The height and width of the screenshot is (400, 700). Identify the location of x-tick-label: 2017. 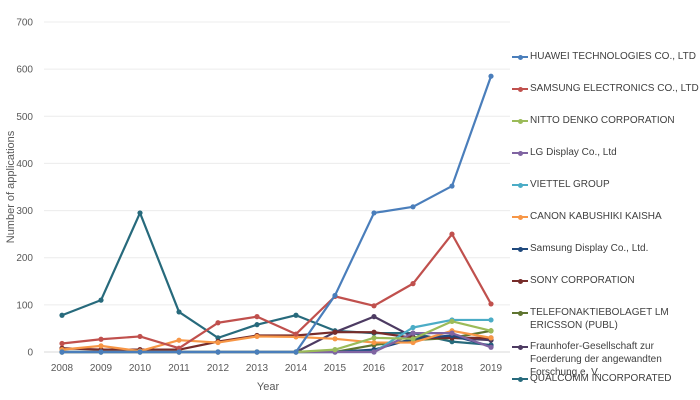
(413, 368).